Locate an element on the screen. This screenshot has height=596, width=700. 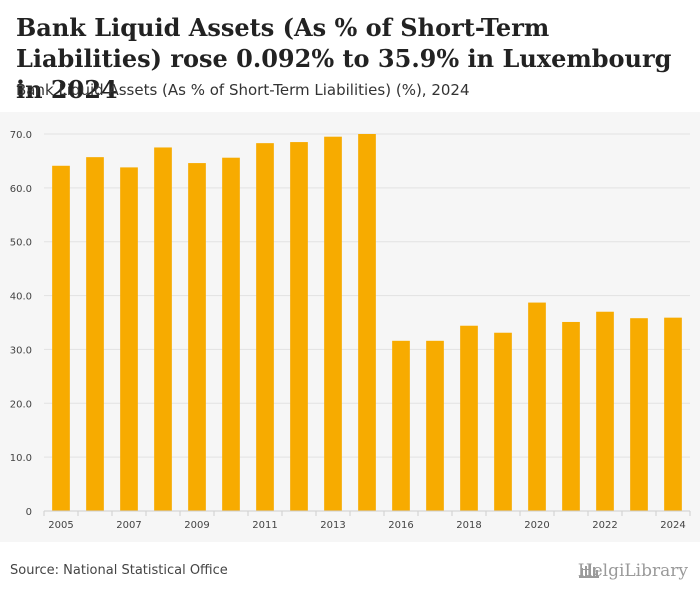
bar-2022 is located at coordinates (605, 411).